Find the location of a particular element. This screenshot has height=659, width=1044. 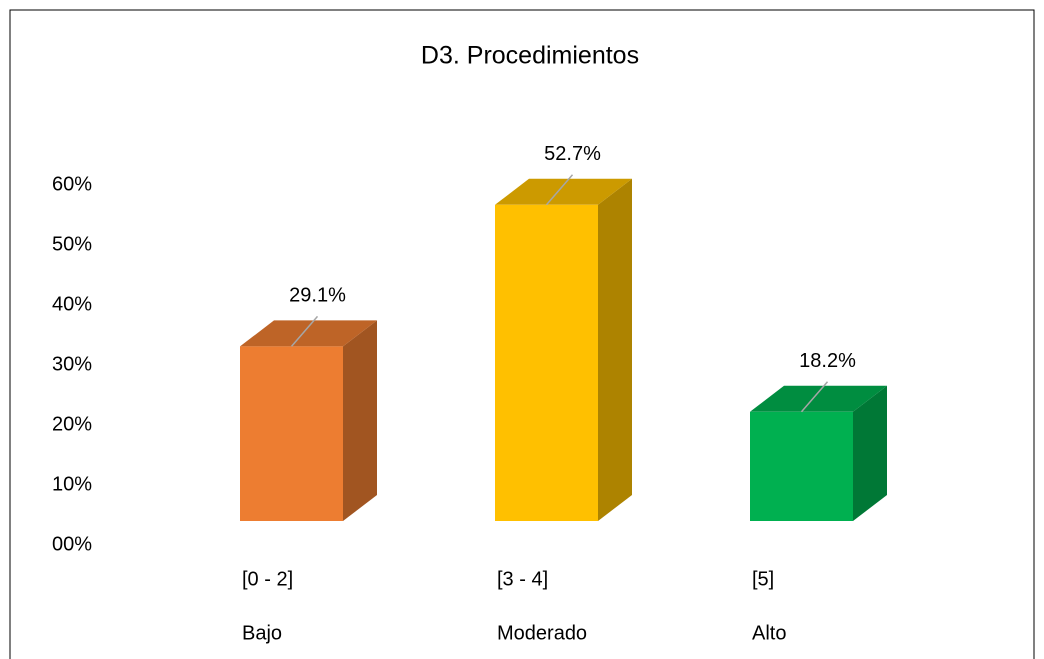

data-label: 52.7% is located at coordinates (572, 154).